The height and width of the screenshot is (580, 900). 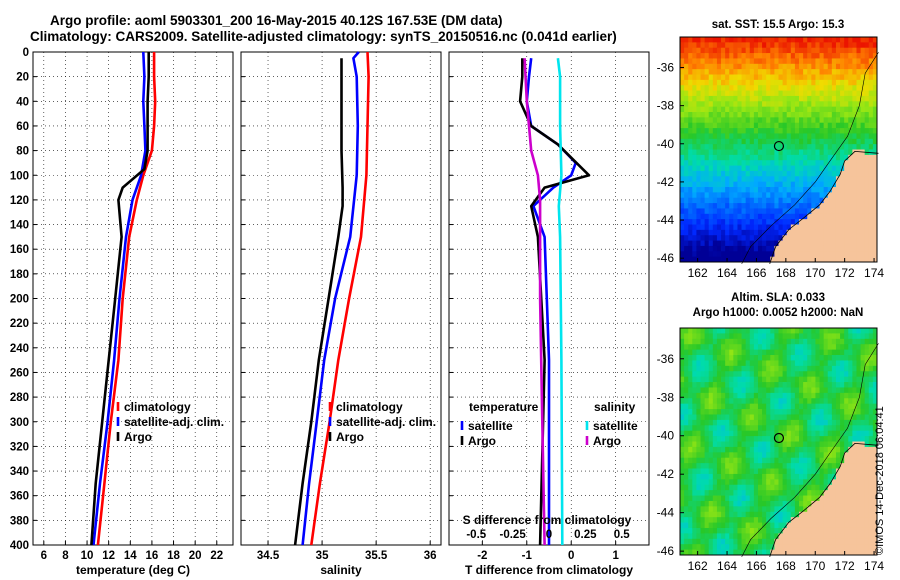 I want to click on difference-xtick-top-label: 0, so click(x=549, y=535).